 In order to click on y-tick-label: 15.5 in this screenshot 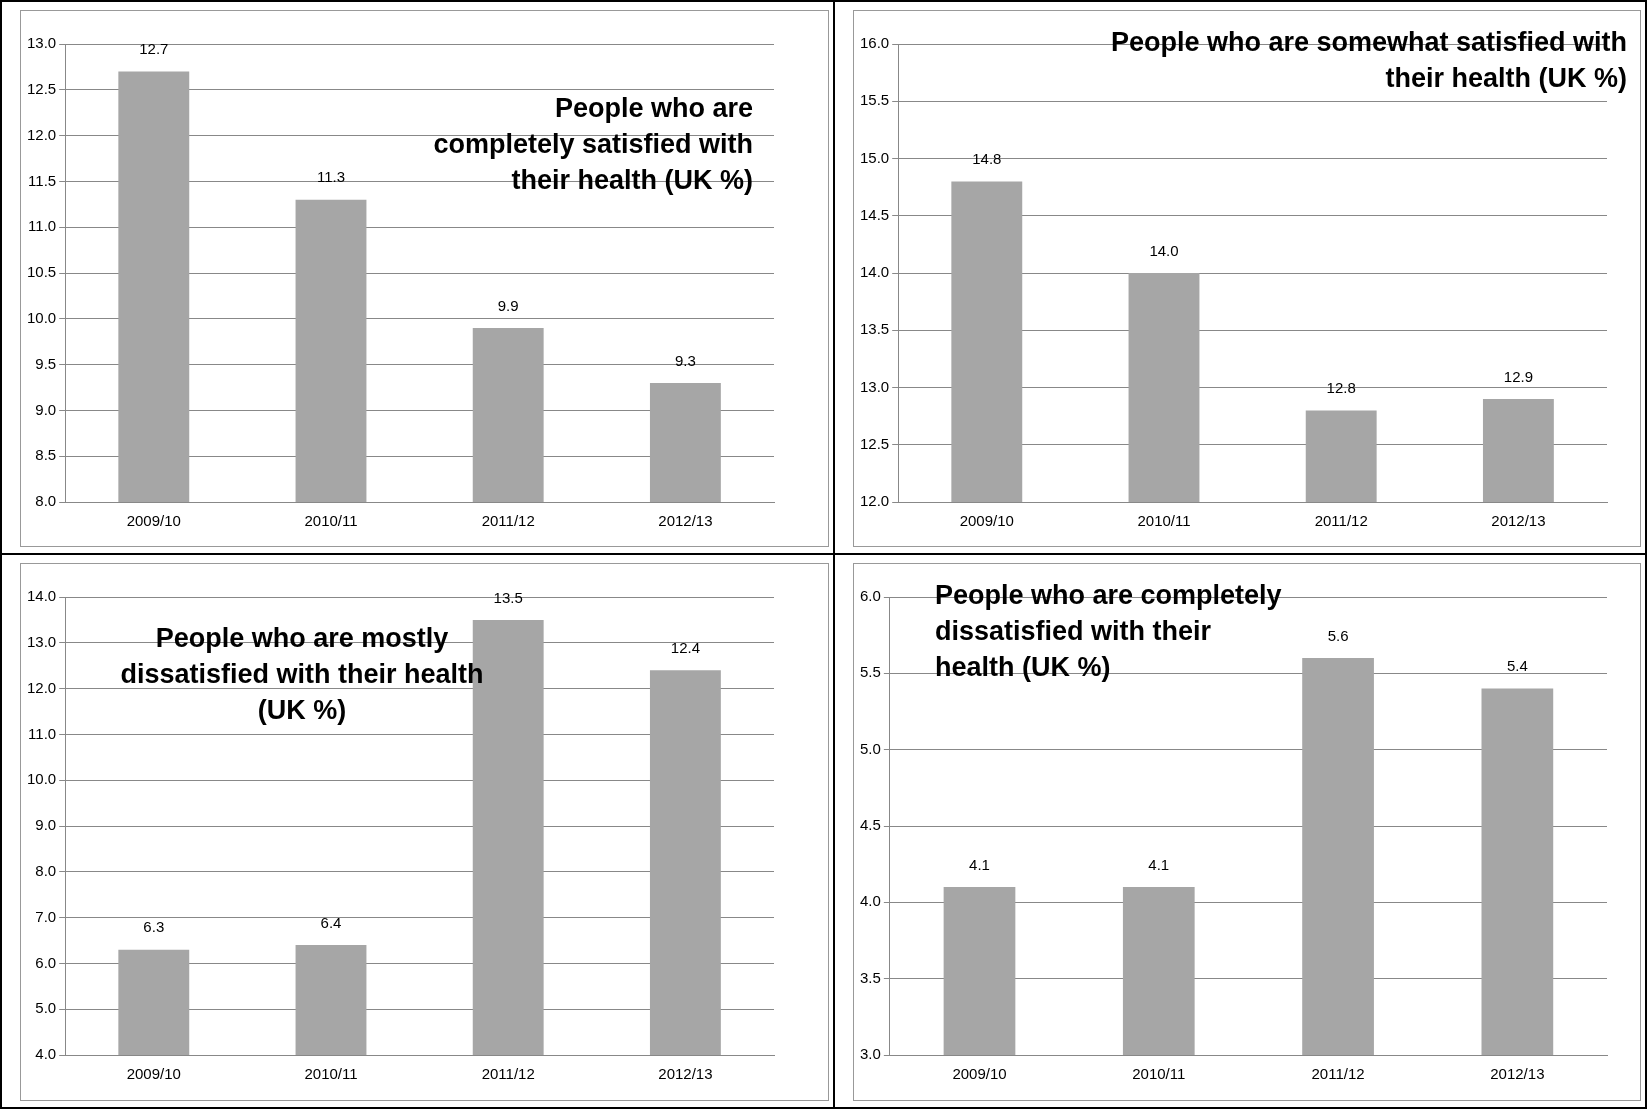, I will do `click(874, 100)`.